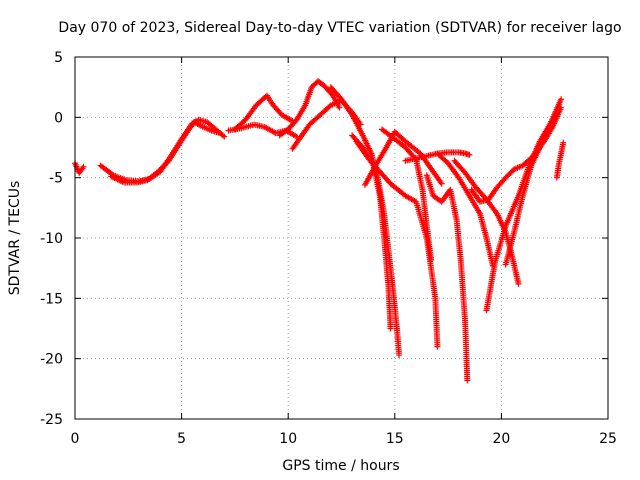 This screenshot has width=640, height=480. I want to click on x-tick-label: 10, so click(288, 439).